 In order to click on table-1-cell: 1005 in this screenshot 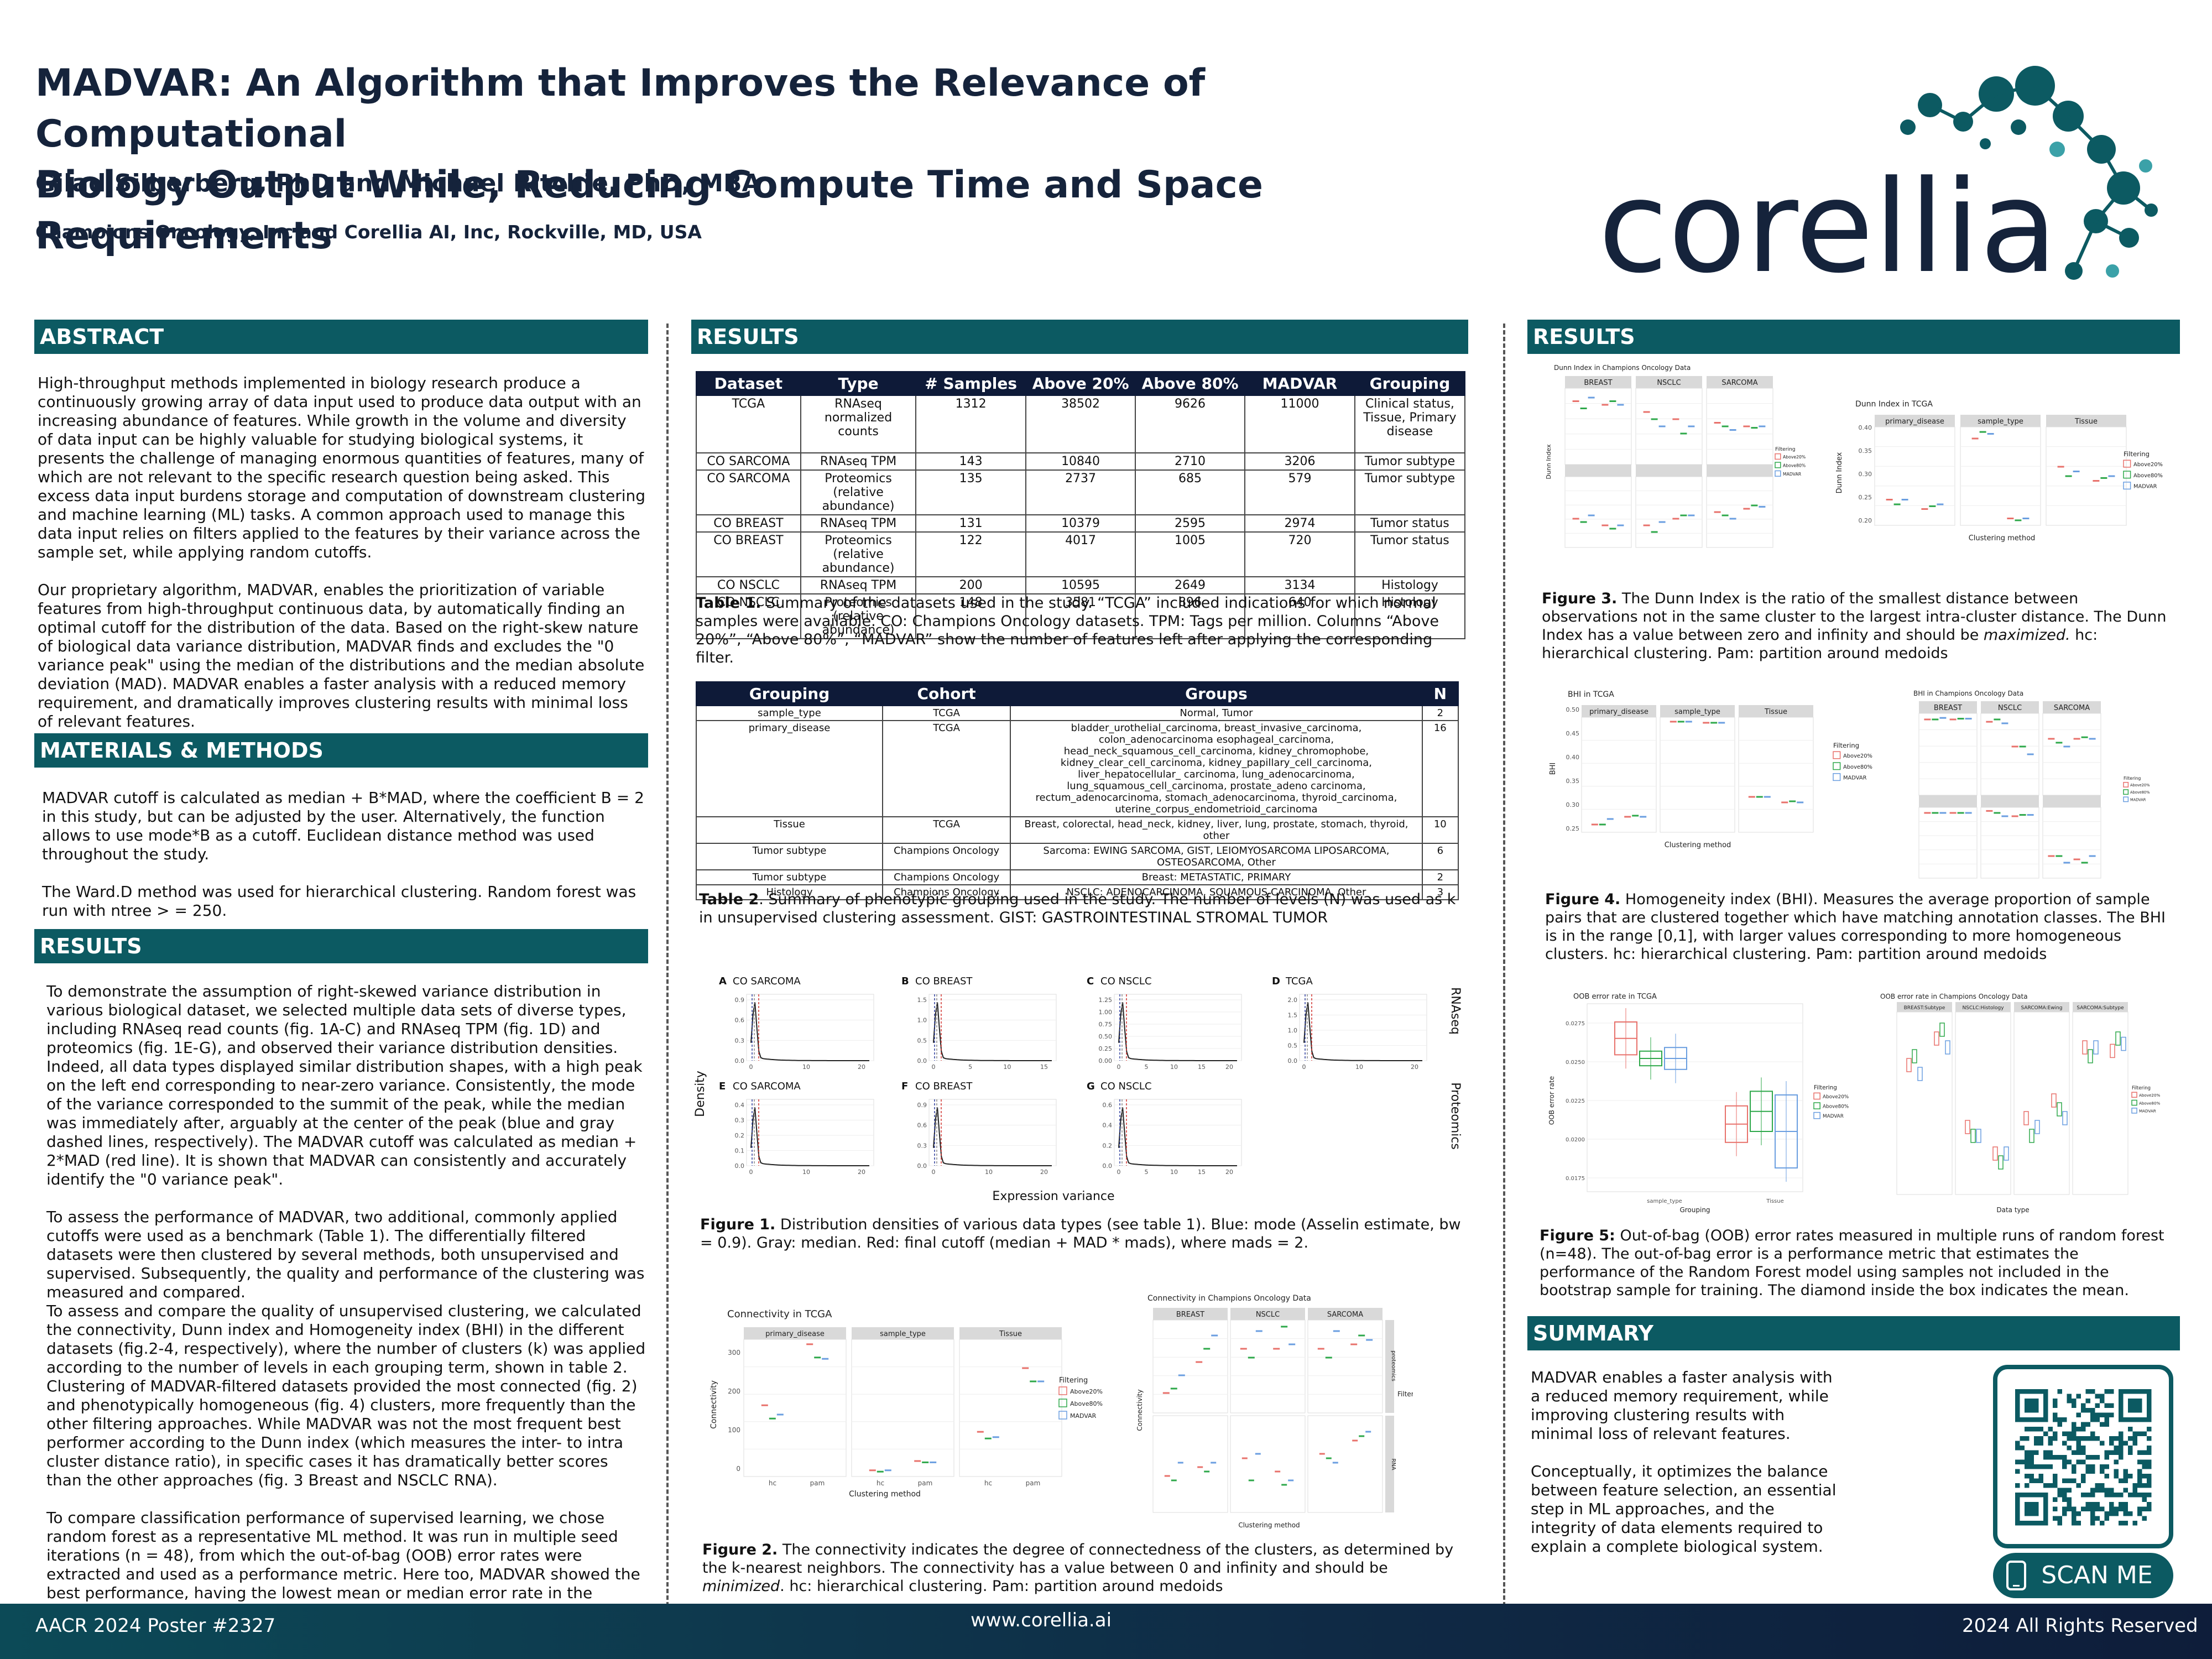, I will do `click(1190, 554)`.